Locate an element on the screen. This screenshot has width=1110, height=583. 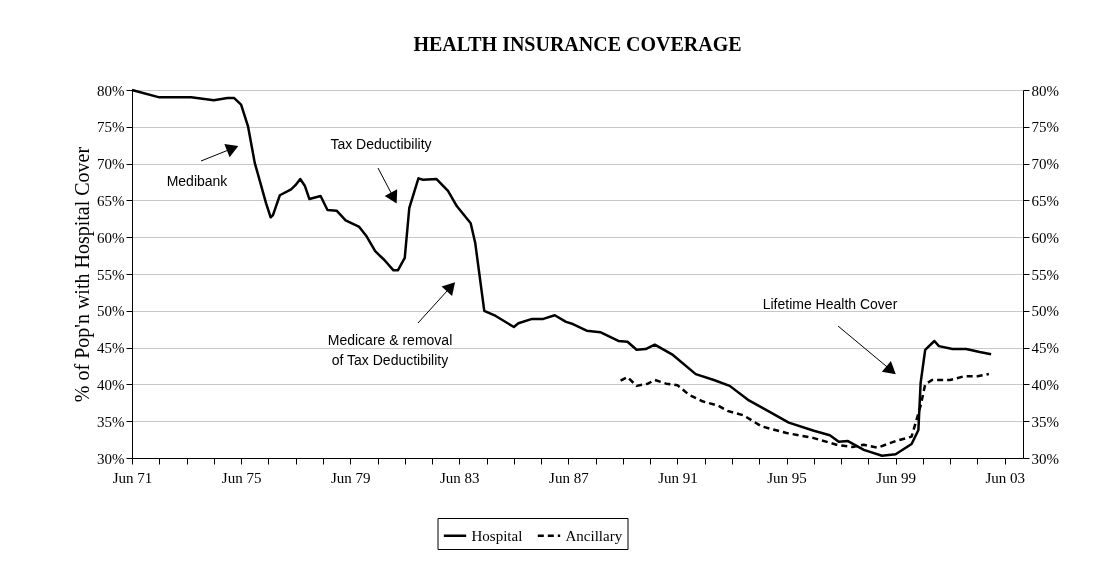
annotation: Medibank is located at coordinates (197, 181).